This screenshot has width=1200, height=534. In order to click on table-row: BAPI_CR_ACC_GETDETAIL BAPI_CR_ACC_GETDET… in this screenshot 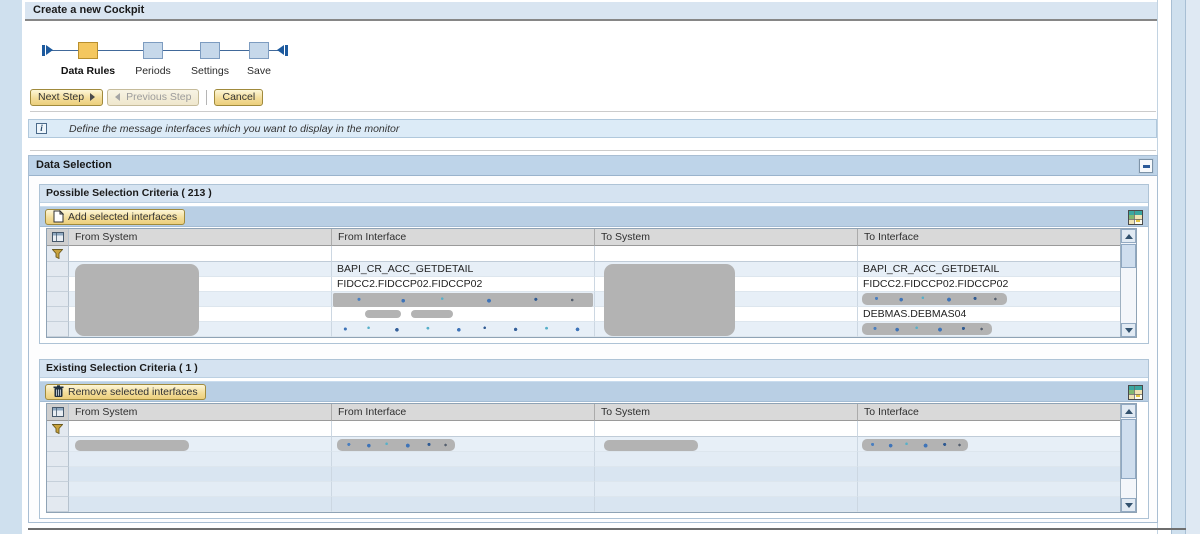, I will do `click(584, 269)`.